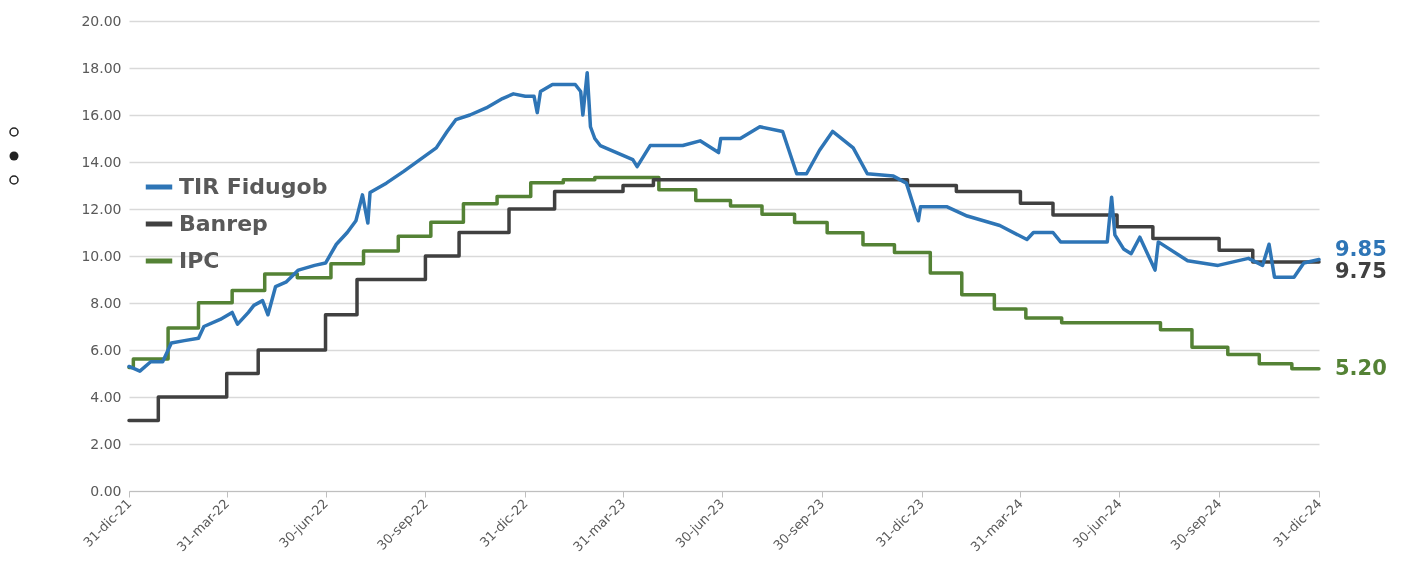 The height and width of the screenshot is (583, 1412). I want to click on y-tick-label: 16.00, so click(101, 114).